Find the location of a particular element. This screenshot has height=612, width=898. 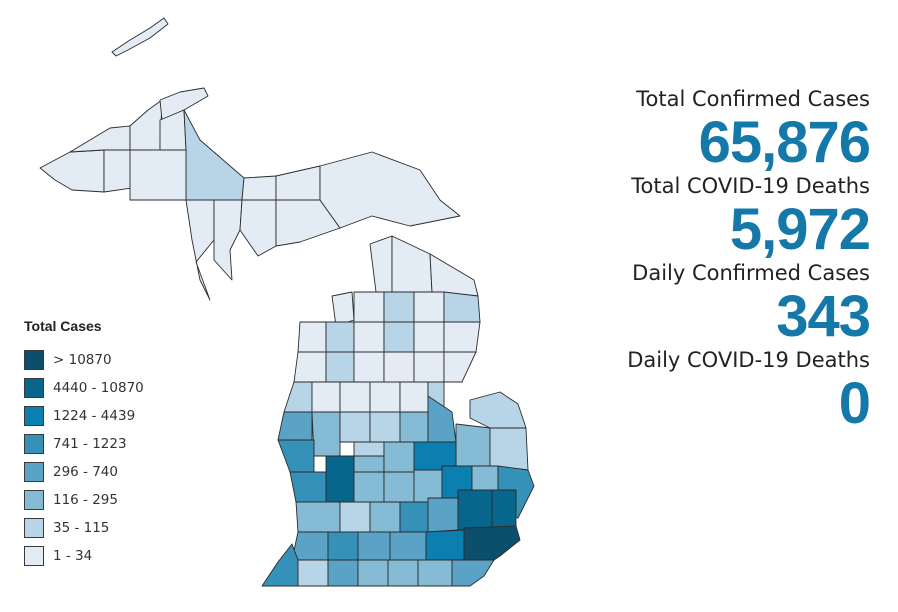

county-calhoun is located at coordinates (374, 546).